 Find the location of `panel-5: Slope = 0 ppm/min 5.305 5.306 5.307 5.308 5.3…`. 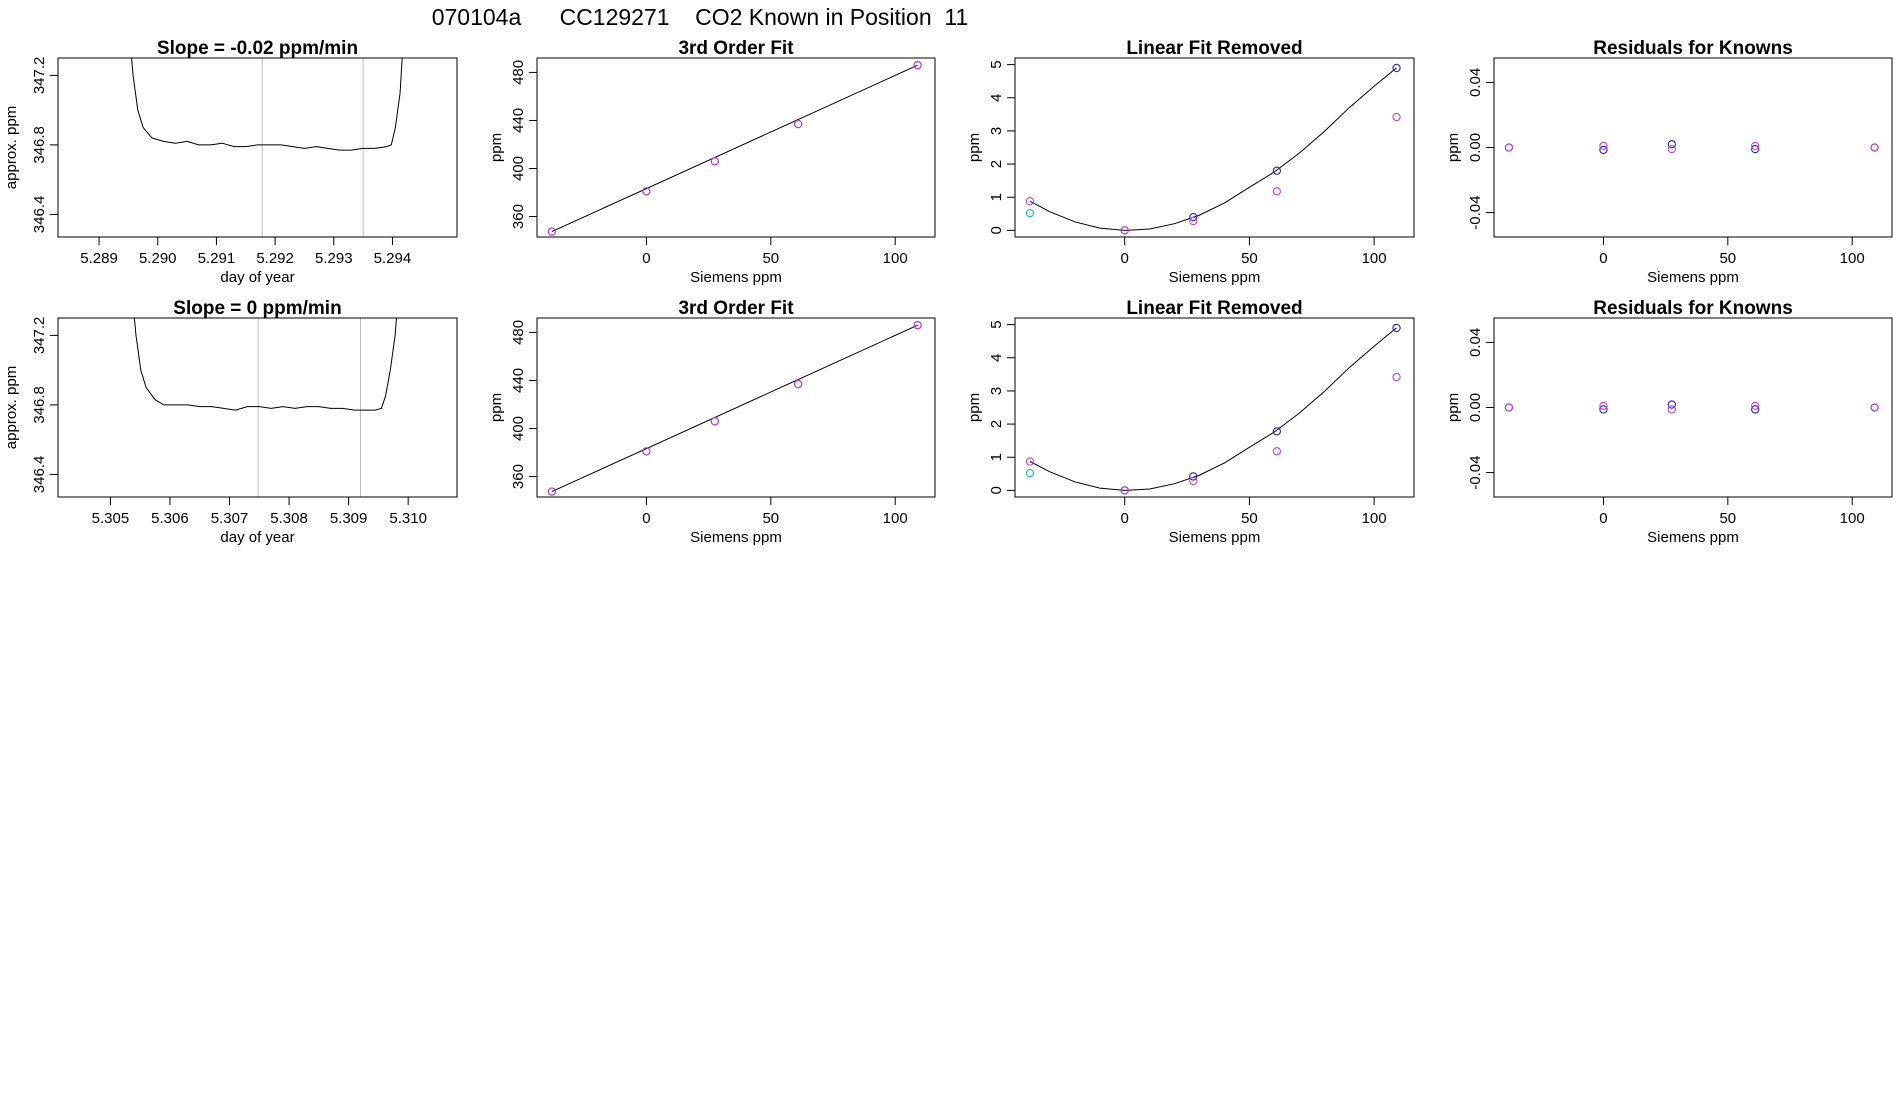

panel-5: Slope = 0 ppm/min 5.305 5.306 5.307 5.308 5.3… is located at coordinates (230, 422).